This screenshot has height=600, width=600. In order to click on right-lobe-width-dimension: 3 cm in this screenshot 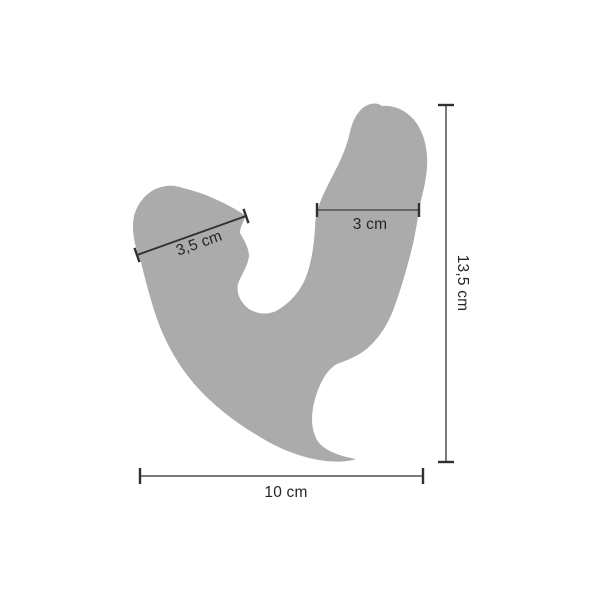, I will do `click(368, 218)`.